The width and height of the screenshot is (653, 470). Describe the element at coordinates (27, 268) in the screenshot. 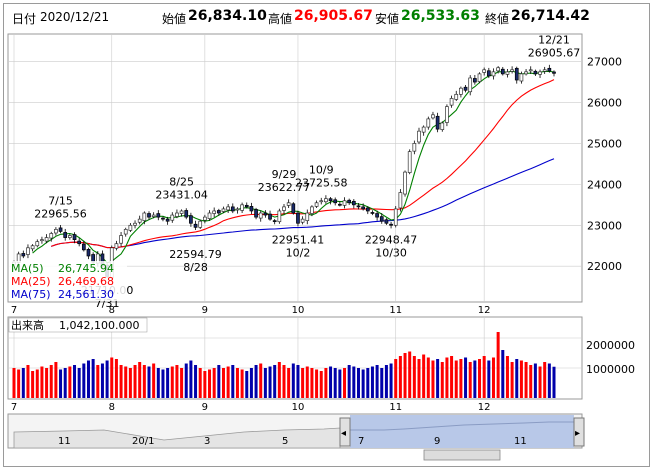

I see `ma5-label: MA(5)` at that location.